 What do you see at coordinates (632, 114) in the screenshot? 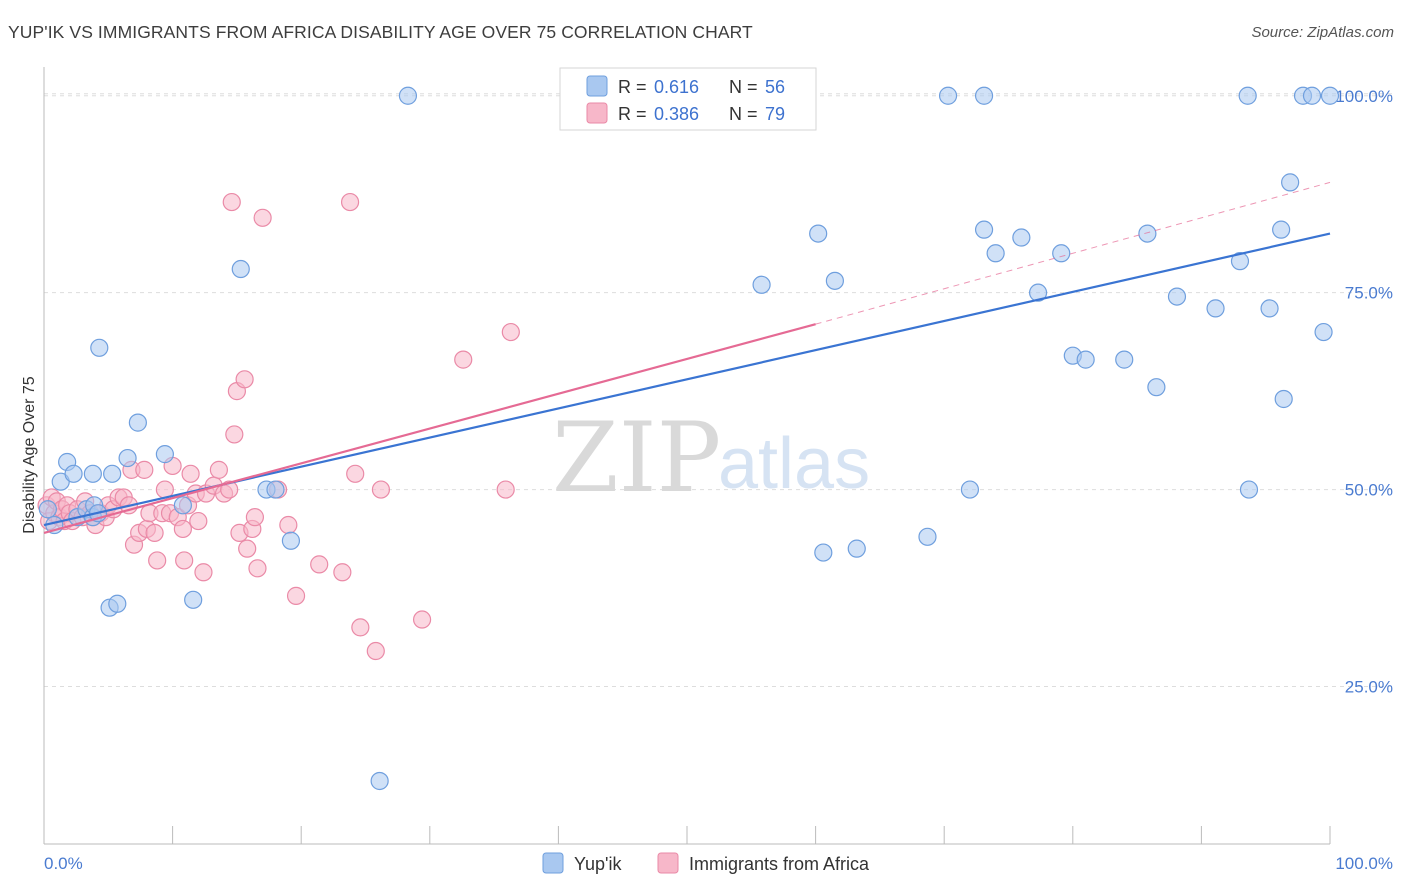
I see `legend-r-label-immigrants: R =` at bounding box center [632, 114].